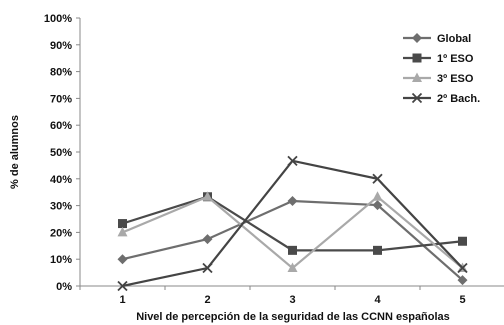  I want to click on x-tick-label: 5, so click(462, 300).